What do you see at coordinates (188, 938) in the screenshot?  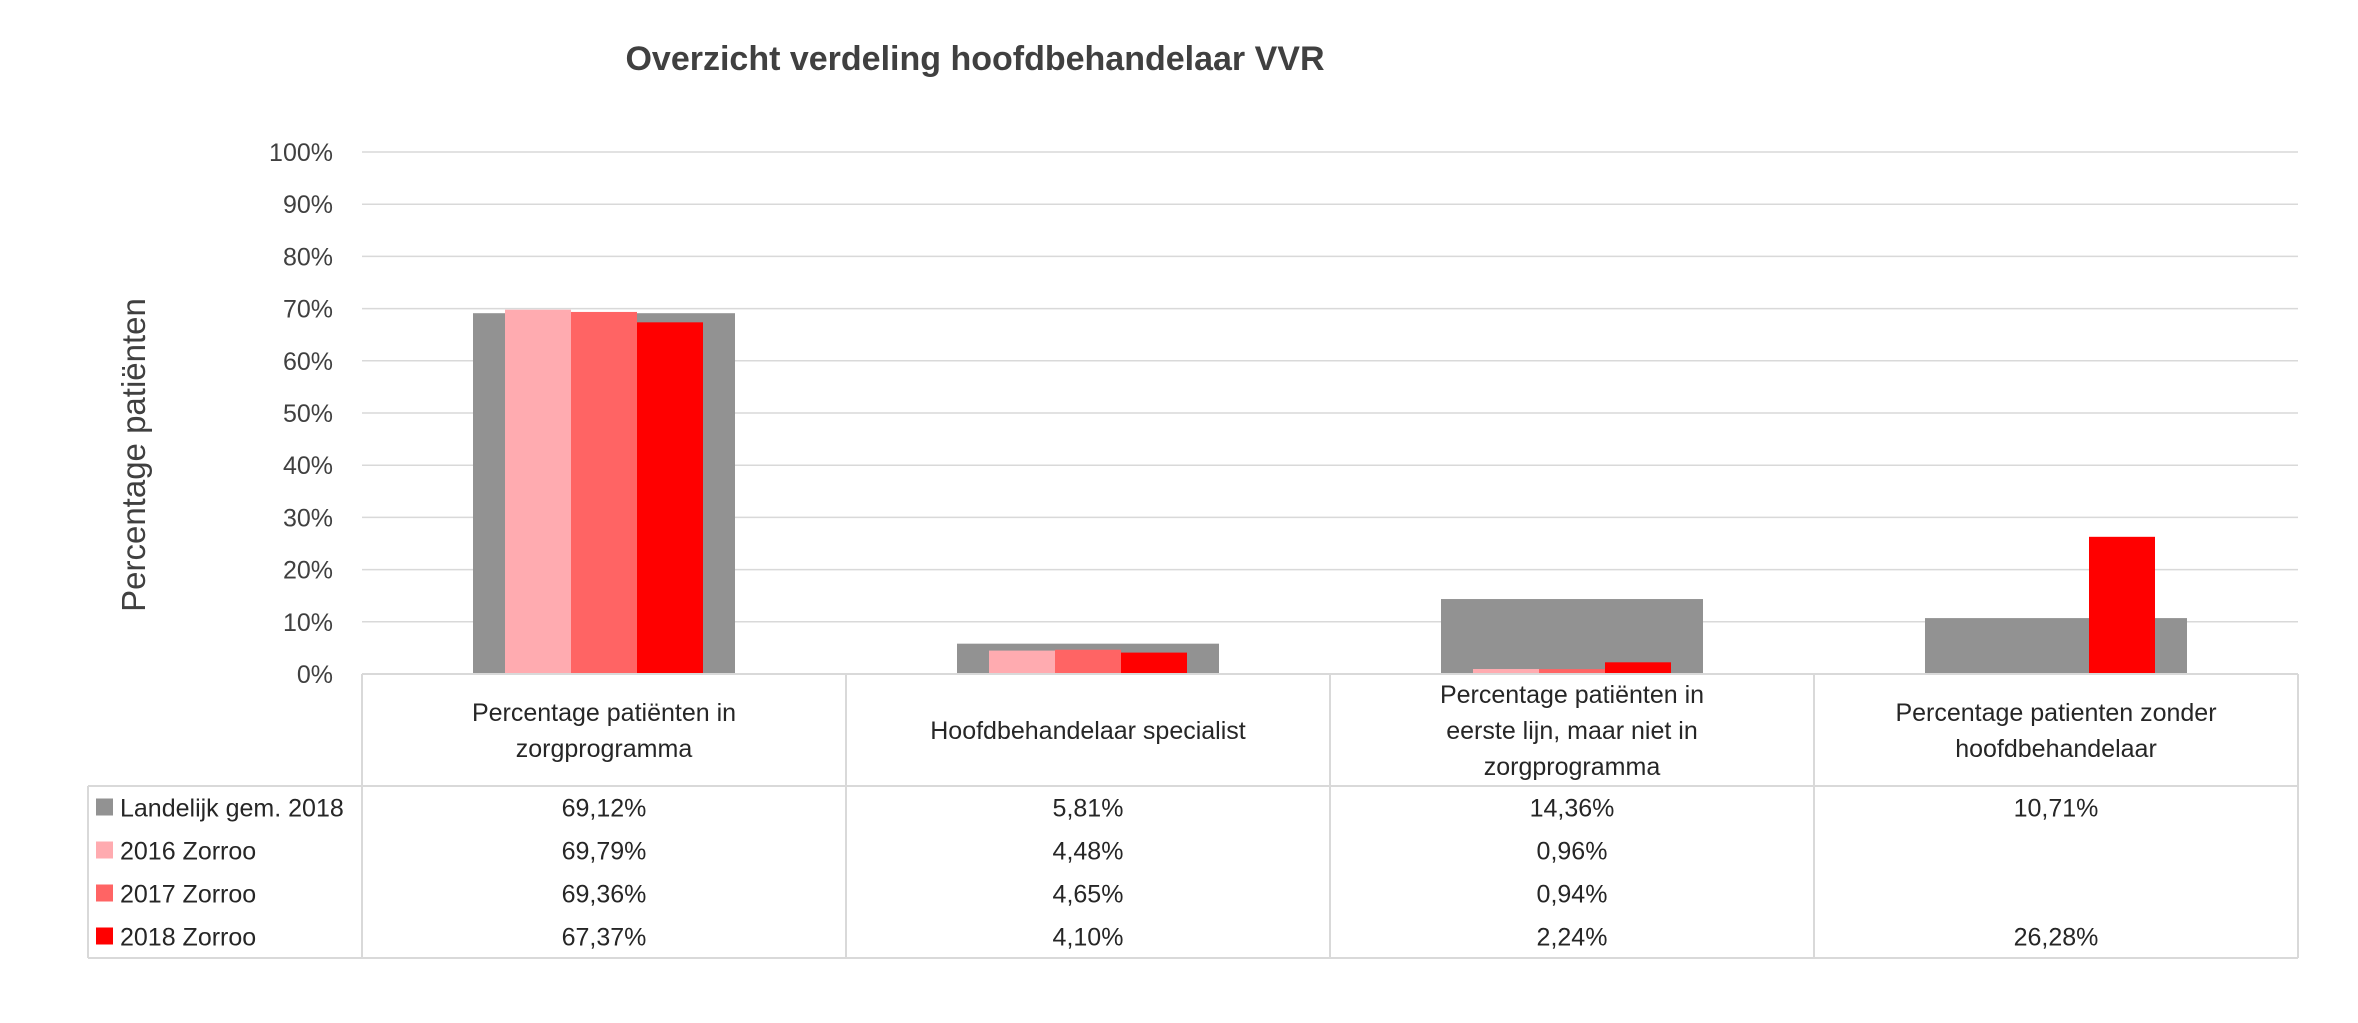 I see `legend-label: 2018 Zorroo` at bounding box center [188, 938].